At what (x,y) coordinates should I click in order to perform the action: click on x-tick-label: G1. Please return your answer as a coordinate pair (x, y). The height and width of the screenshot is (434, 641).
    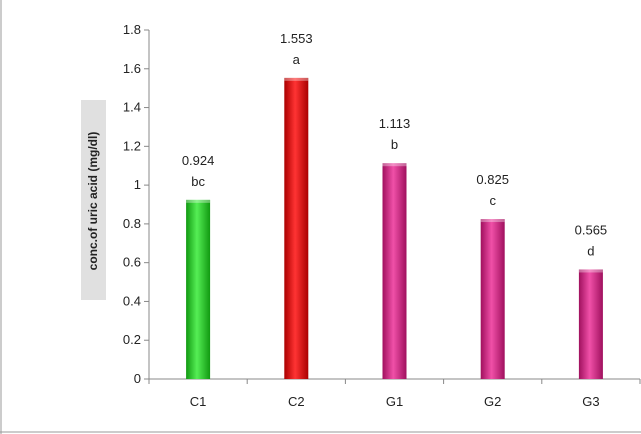
    Looking at the image, I should click on (394, 401).